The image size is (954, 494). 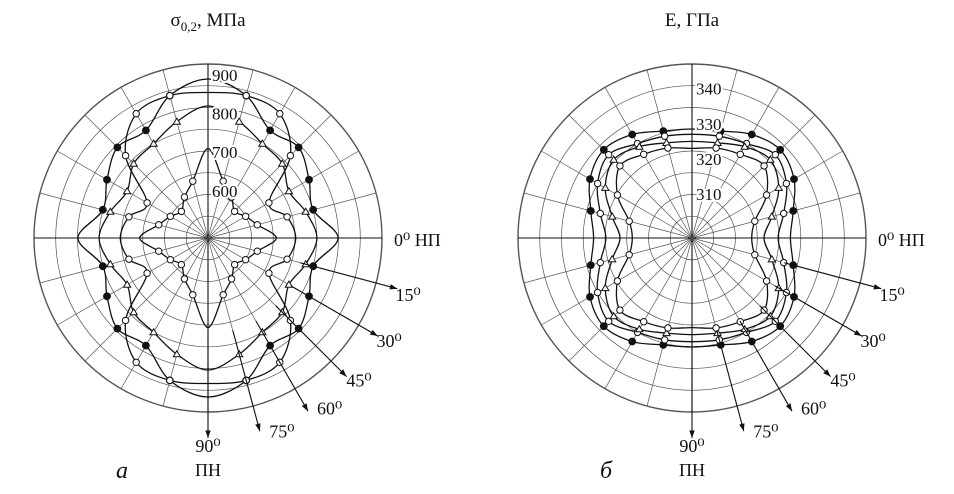 What do you see at coordinates (225, 114) in the screenshot?
I see `radial-tick-label: 800` at bounding box center [225, 114].